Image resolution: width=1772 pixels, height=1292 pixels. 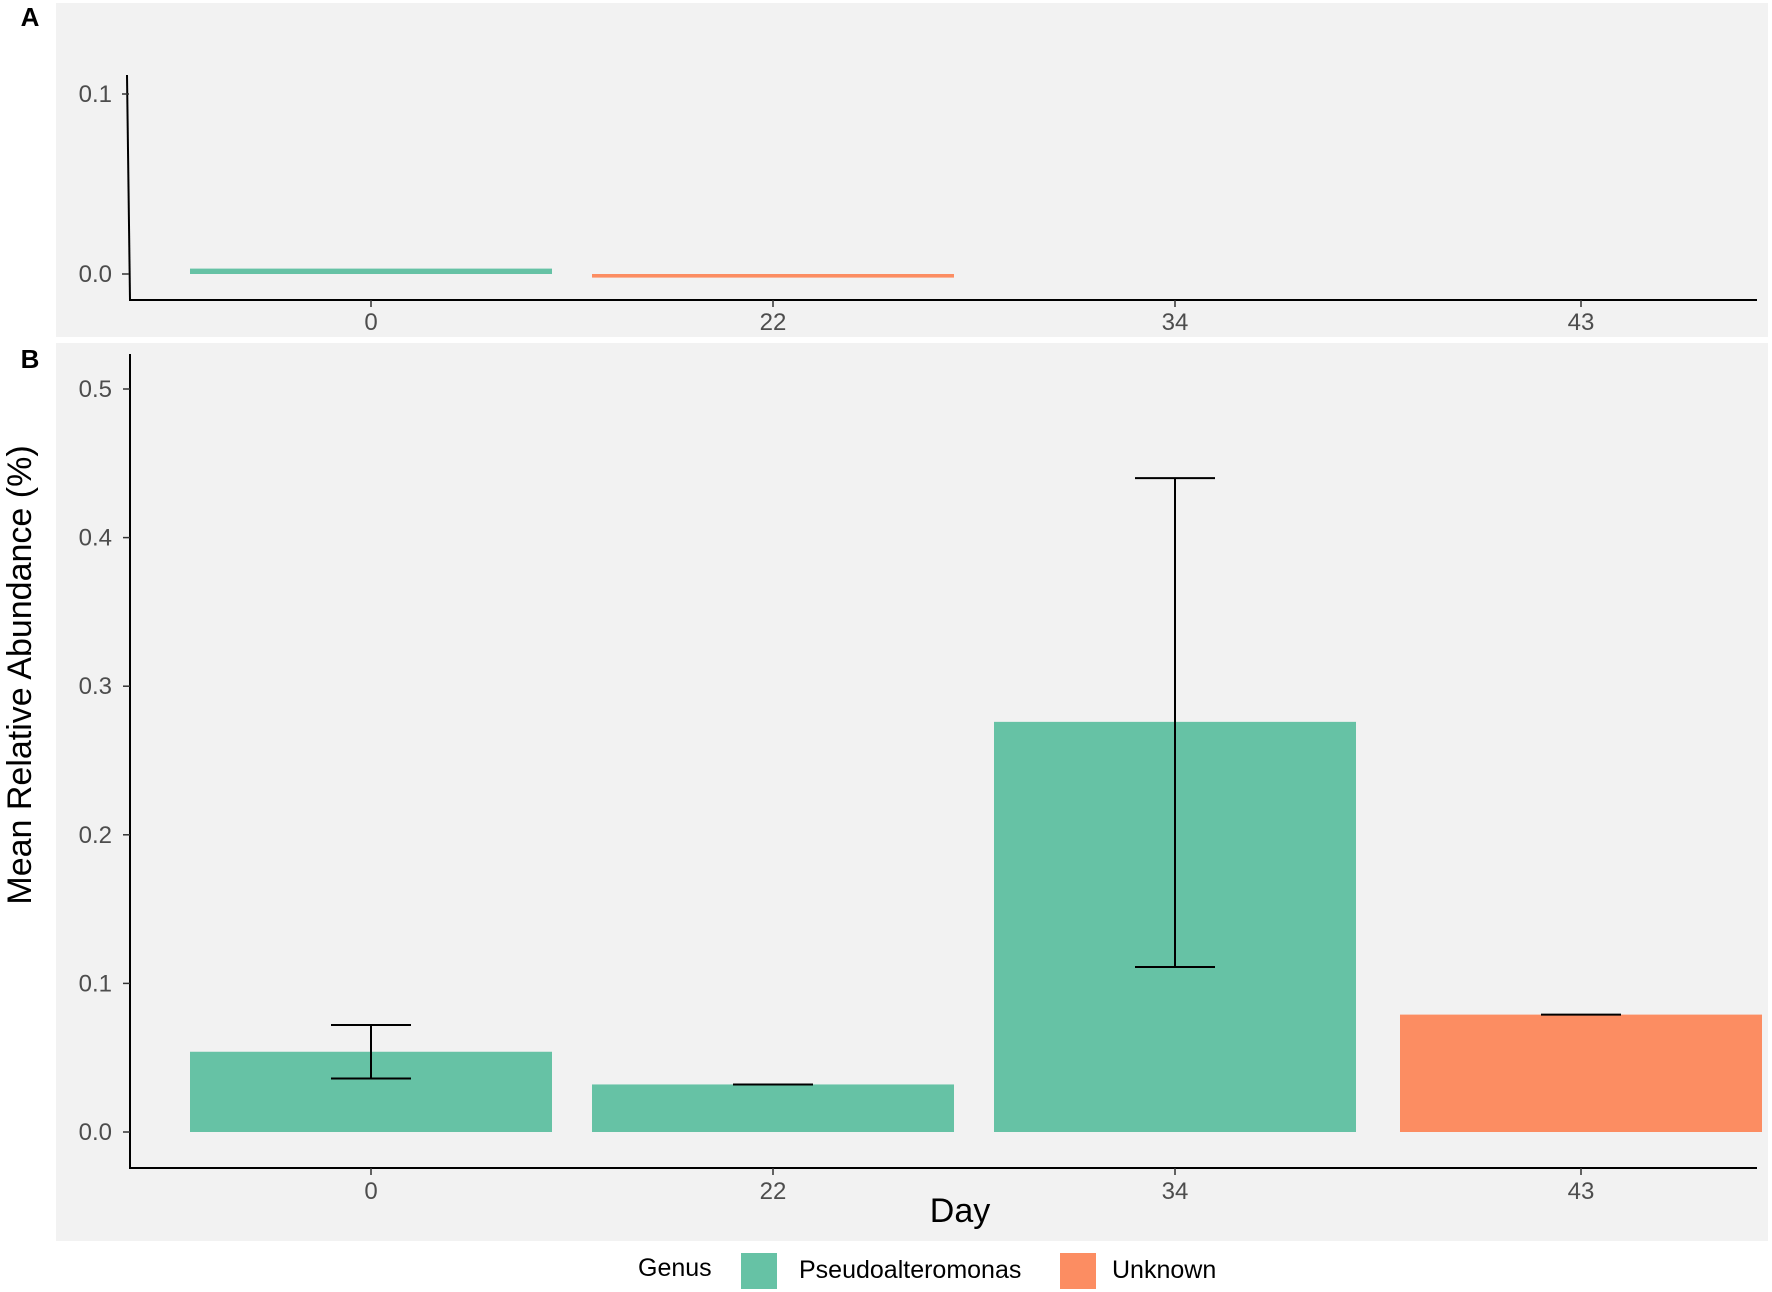 I want to click on panel-a-x-ticks: 0 22 34 43, so click(x=979, y=318).